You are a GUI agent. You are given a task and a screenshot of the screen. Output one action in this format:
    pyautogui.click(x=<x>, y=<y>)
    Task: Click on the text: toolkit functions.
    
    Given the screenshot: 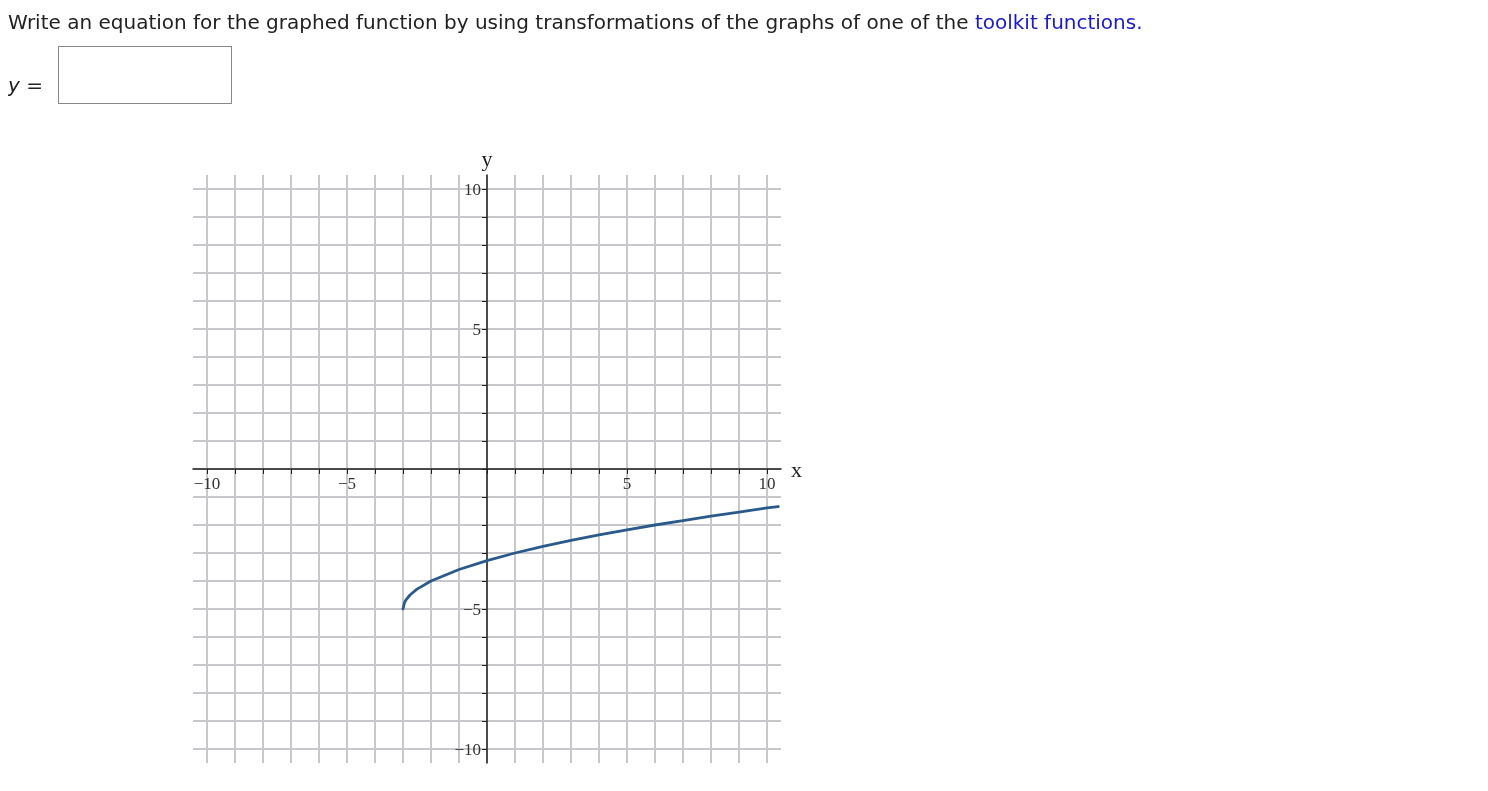 What is the action you would take?
    pyautogui.click(x=1058, y=22)
    